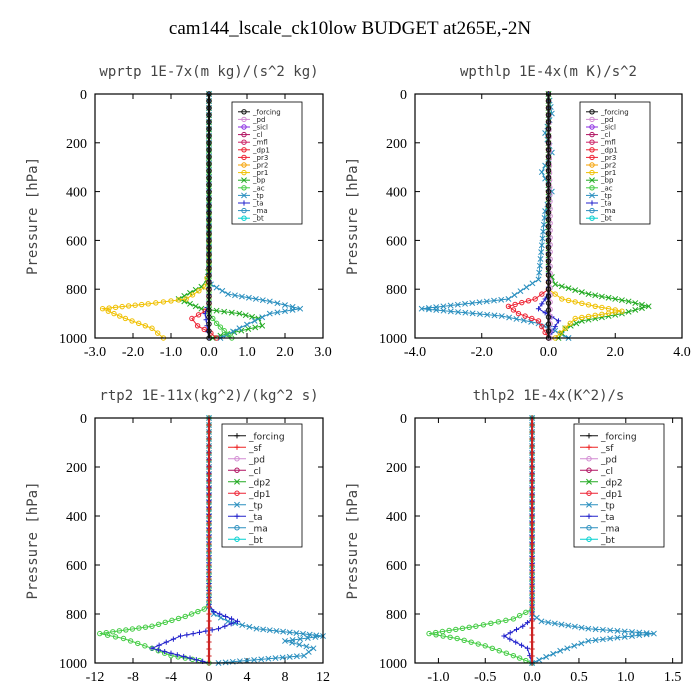 Image resolution: width=700 pixels, height=700 pixels. What do you see at coordinates (608, 173) in the screenshot?
I see `legend-label: _pr1` at bounding box center [608, 173].